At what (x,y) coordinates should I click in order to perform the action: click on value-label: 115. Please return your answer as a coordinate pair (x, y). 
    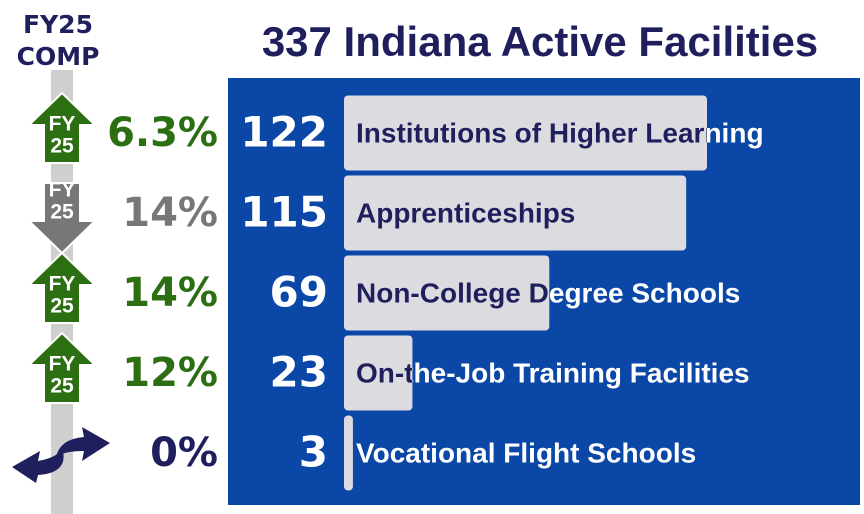
    Looking at the image, I should click on (284, 212).